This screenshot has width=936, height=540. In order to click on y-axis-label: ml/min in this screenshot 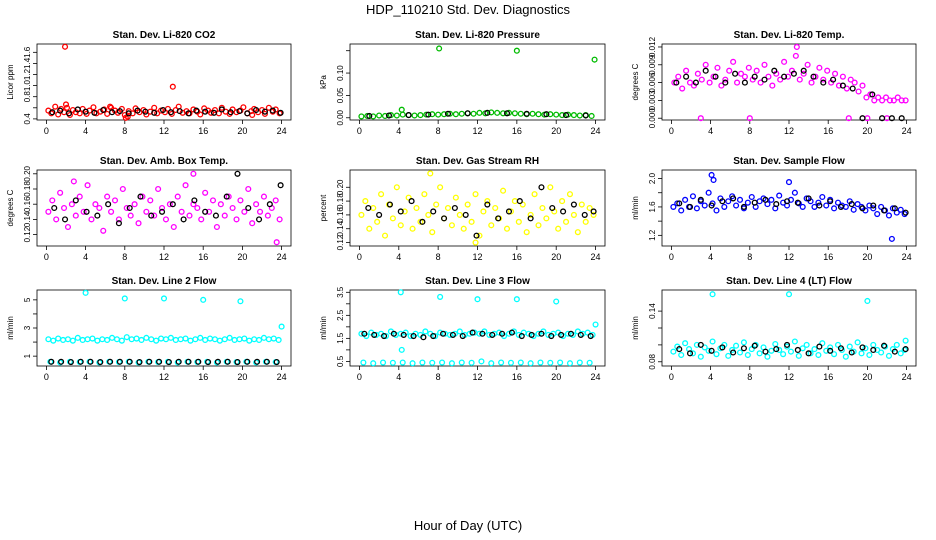, I will do `click(635, 328)`.